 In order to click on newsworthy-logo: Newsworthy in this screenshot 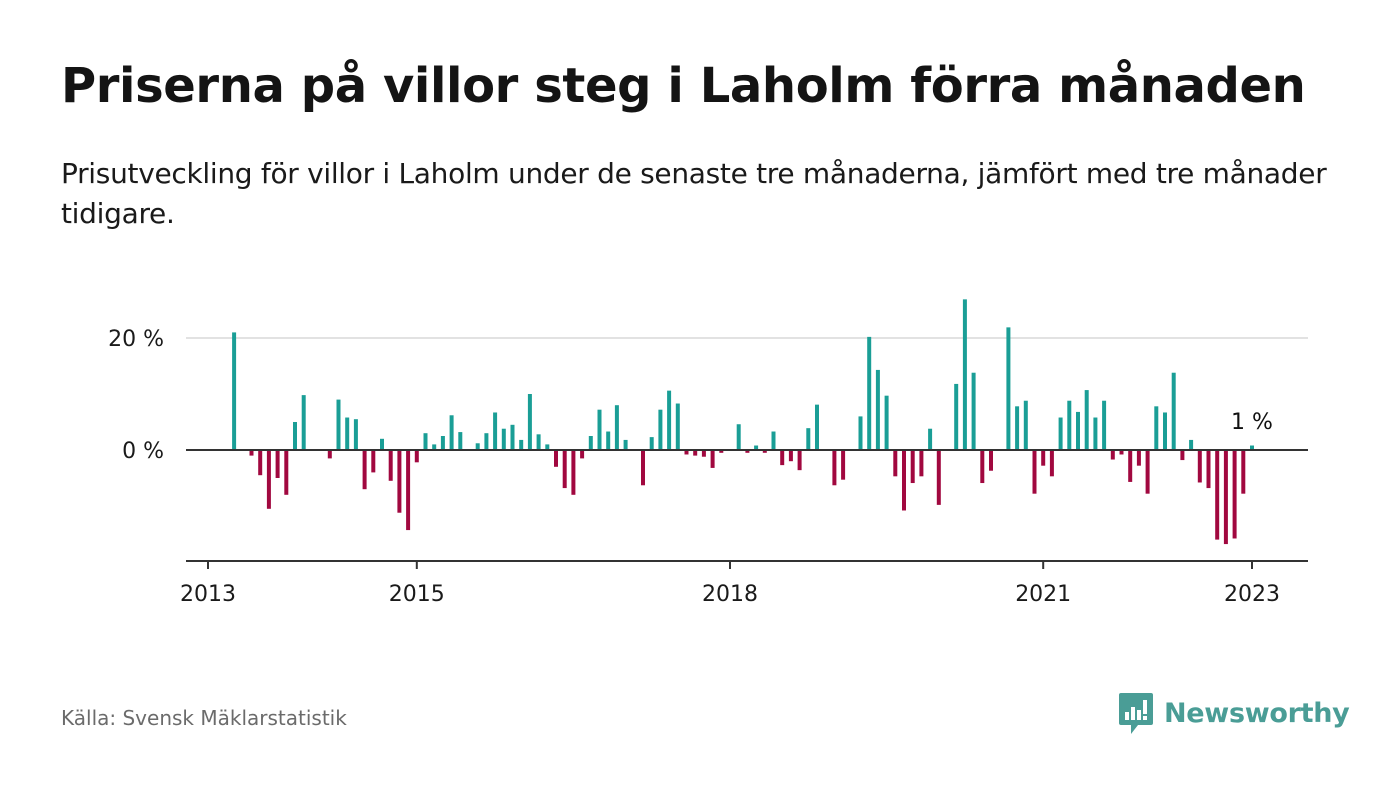, I will do `click(1234, 713)`.